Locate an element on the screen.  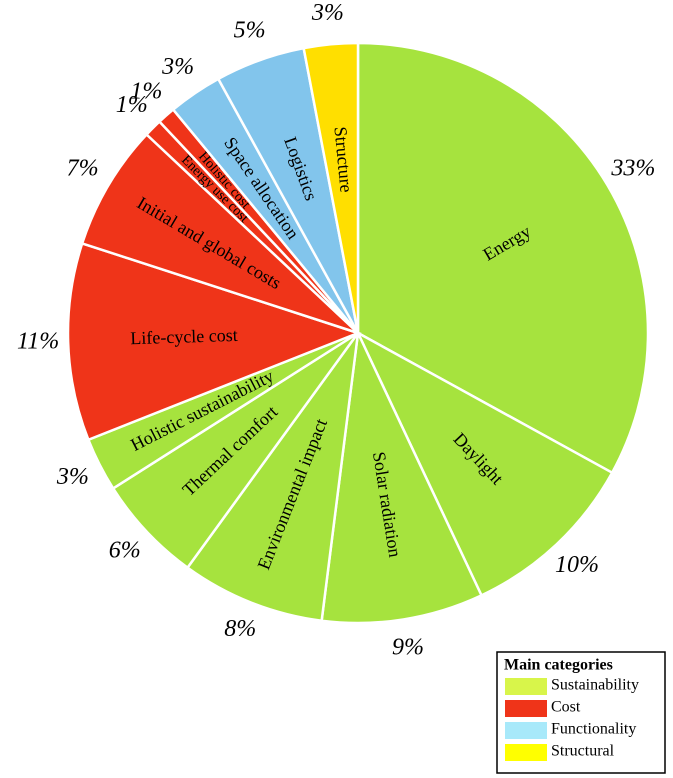
value-label: 33% is located at coordinates (632, 169).